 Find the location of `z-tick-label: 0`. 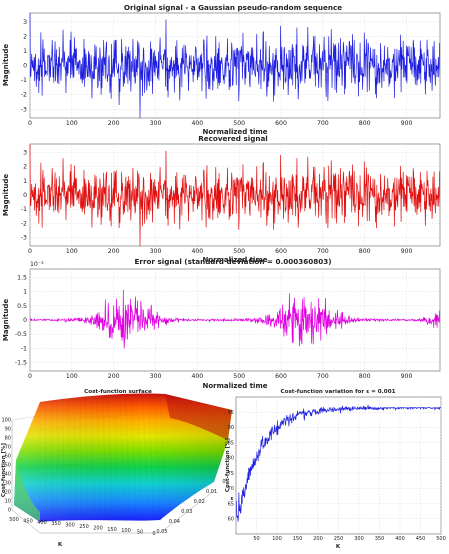

z-tick-label: 0 is located at coordinates (9, 511).